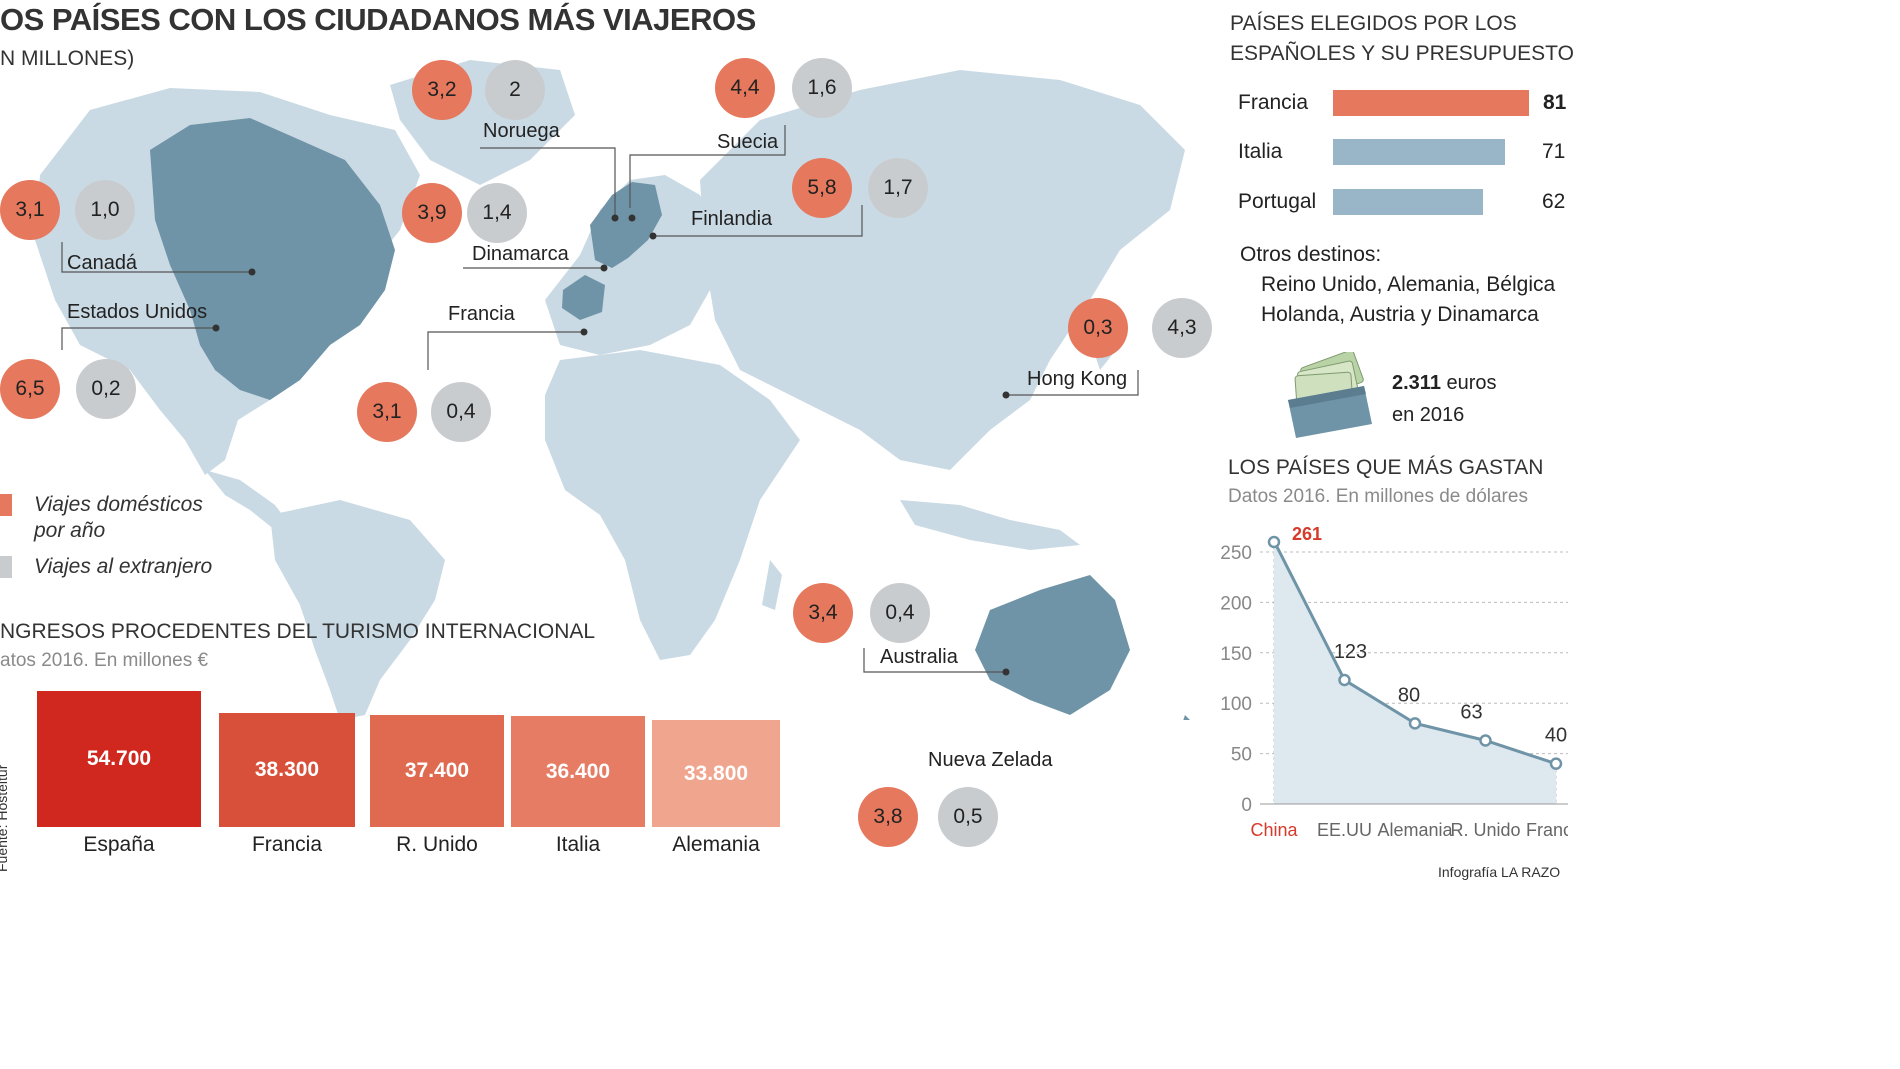 This screenshot has width=1900, height=1069. I want to click on bubble-abroad-france: 0,4, so click(461, 412).